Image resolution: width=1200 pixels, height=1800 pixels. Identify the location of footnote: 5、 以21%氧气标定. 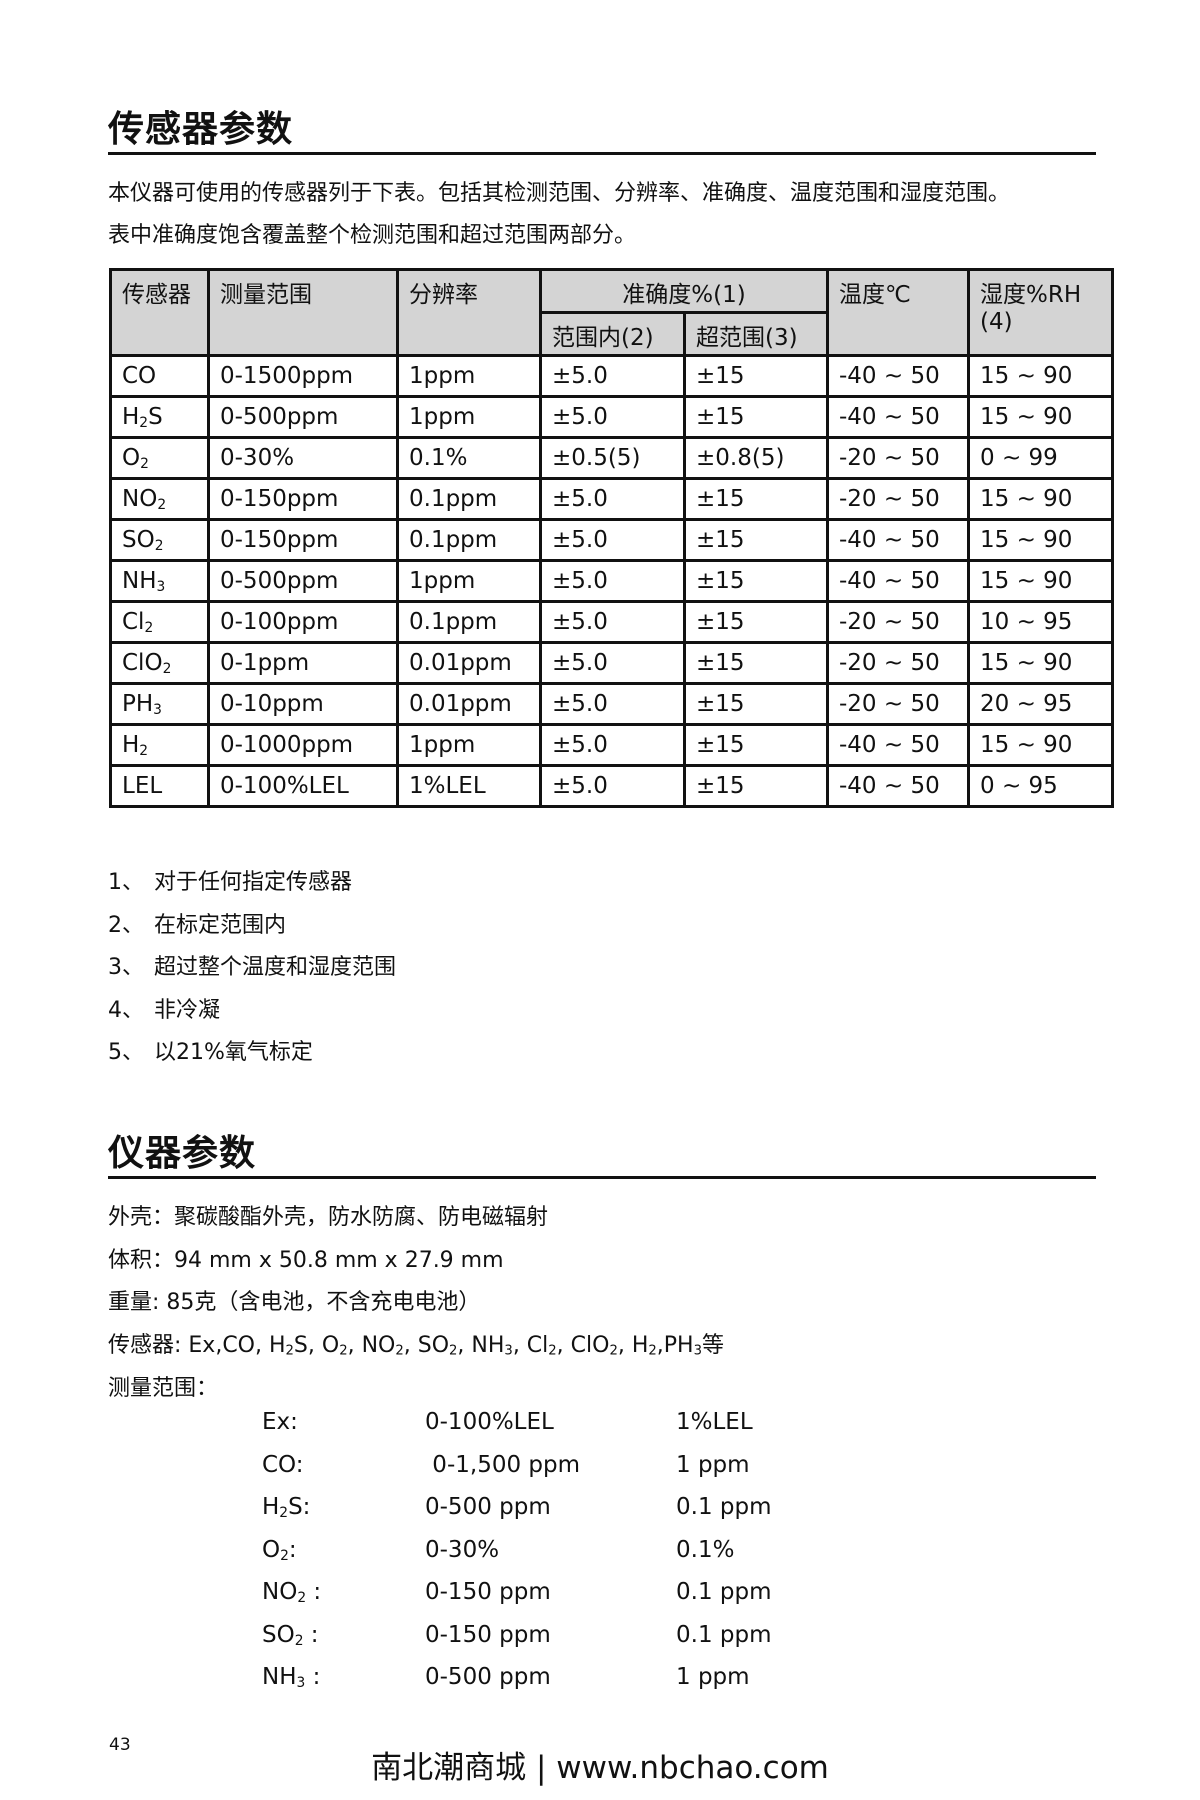
(210, 1050).